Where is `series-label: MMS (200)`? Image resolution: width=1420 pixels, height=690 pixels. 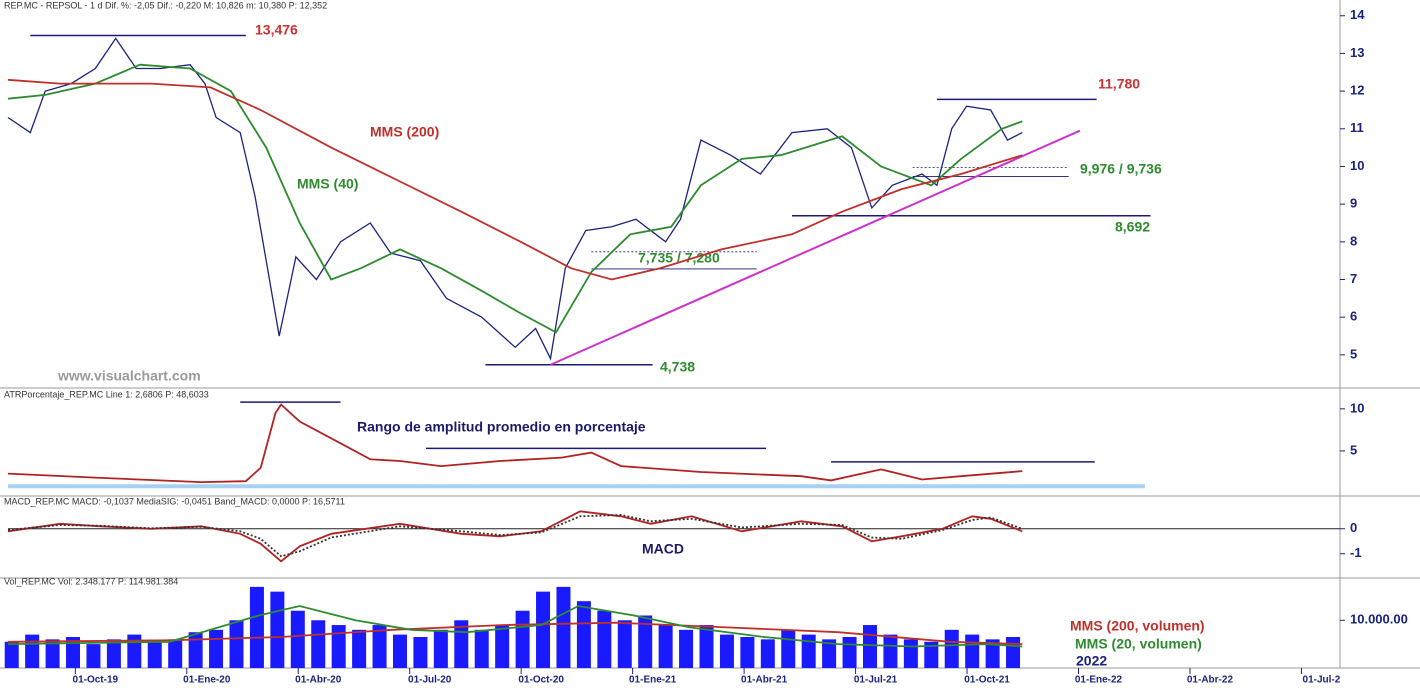
series-label: MMS (200) is located at coordinates (404, 132).